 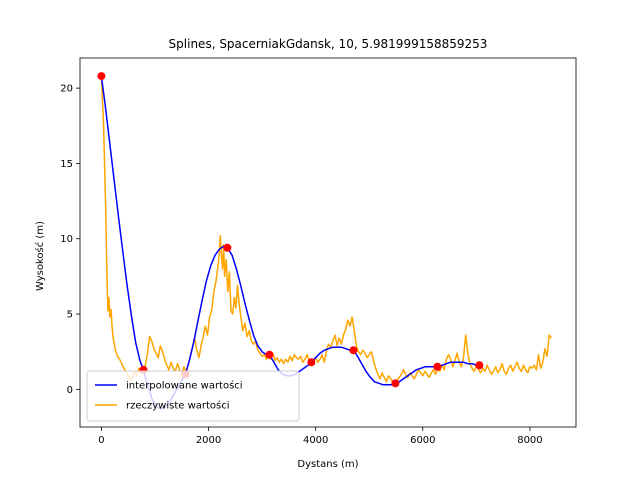 What do you see at coordinates (66, 89) in the screenshot?
I see `y-tick-label: 20` at bounding box center [66, 89].